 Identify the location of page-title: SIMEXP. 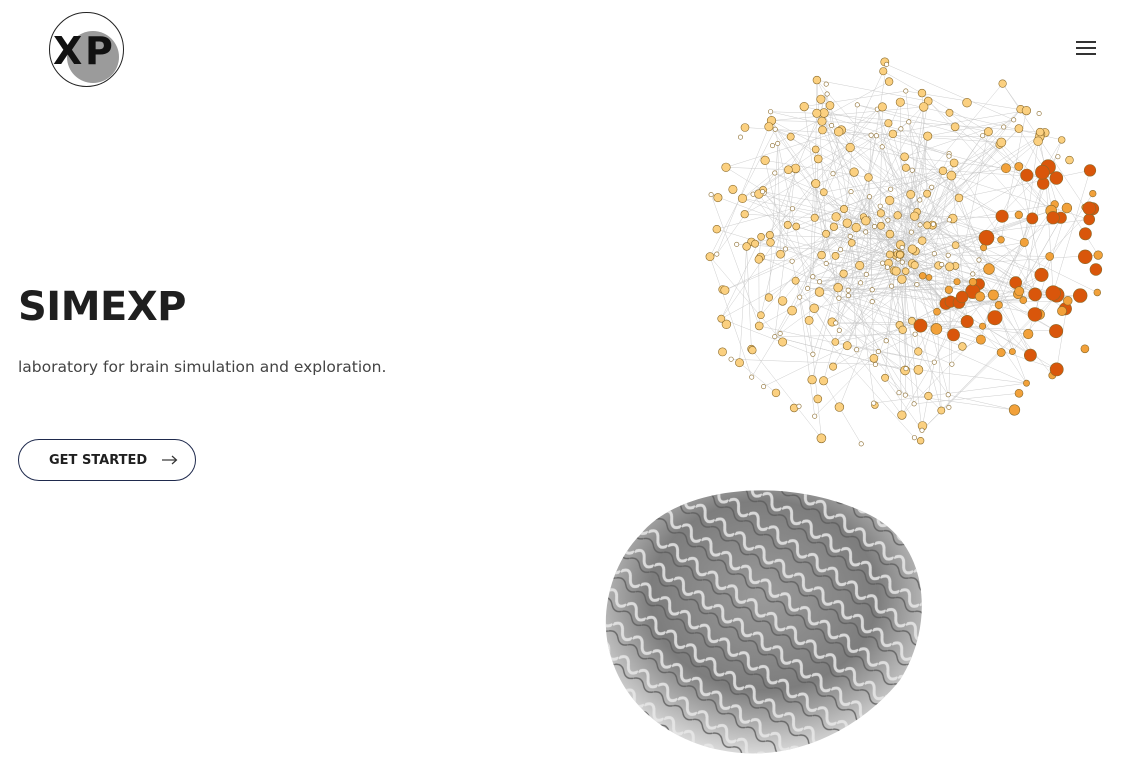
(102, 307).